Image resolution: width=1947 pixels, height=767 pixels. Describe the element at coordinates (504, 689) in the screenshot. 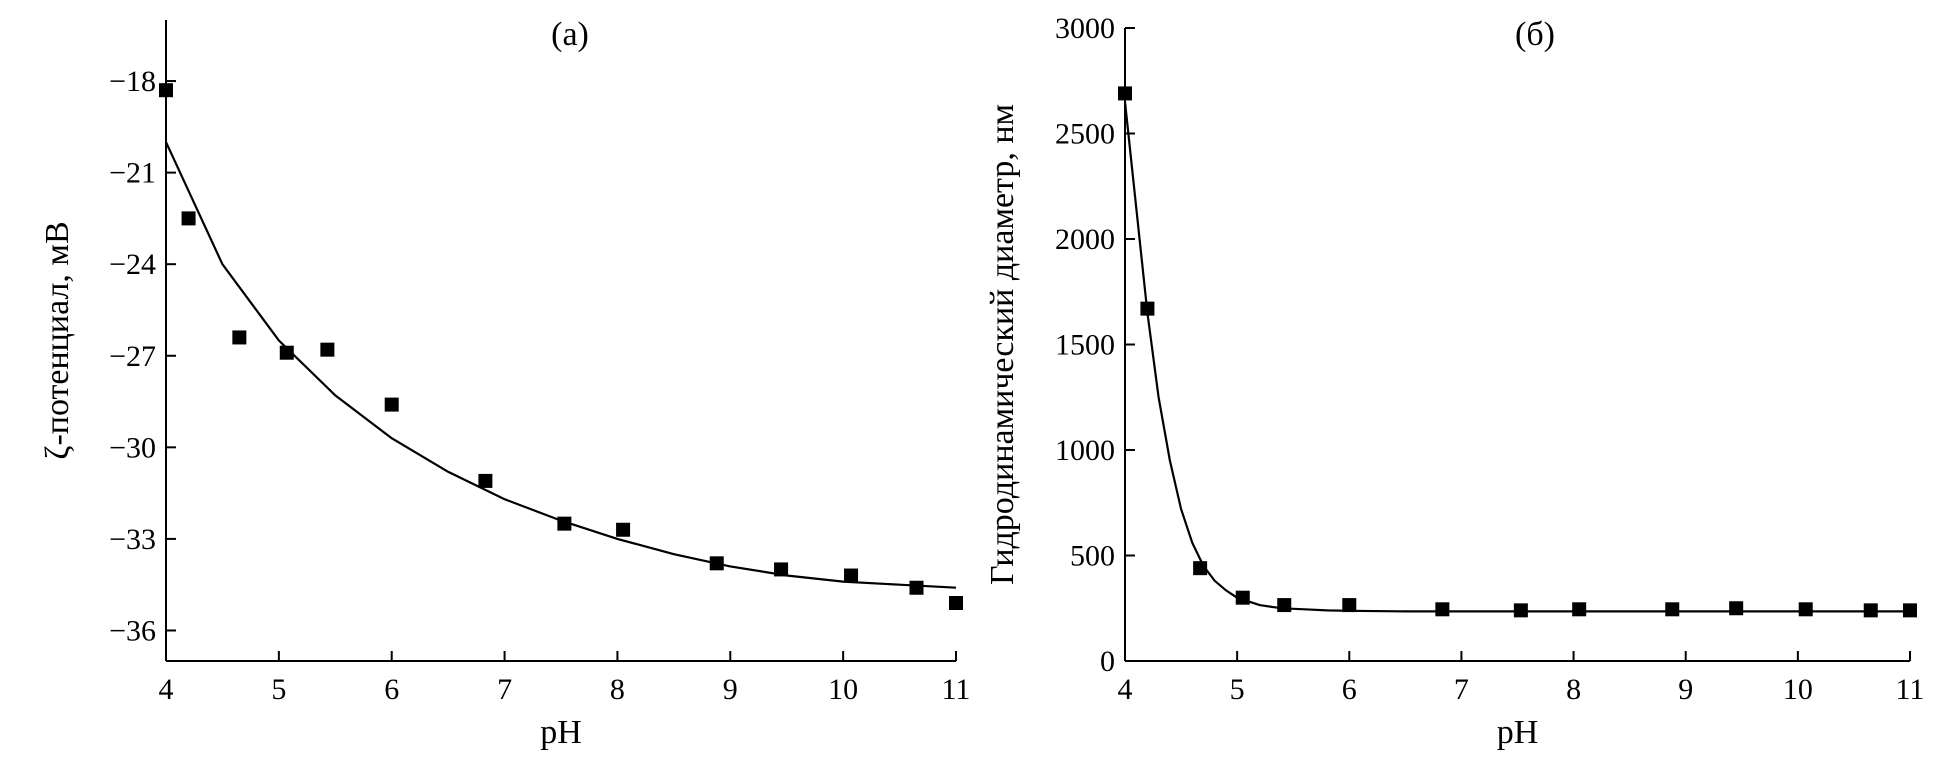

I see `panel-a-x-tick-label: 7` at that location.